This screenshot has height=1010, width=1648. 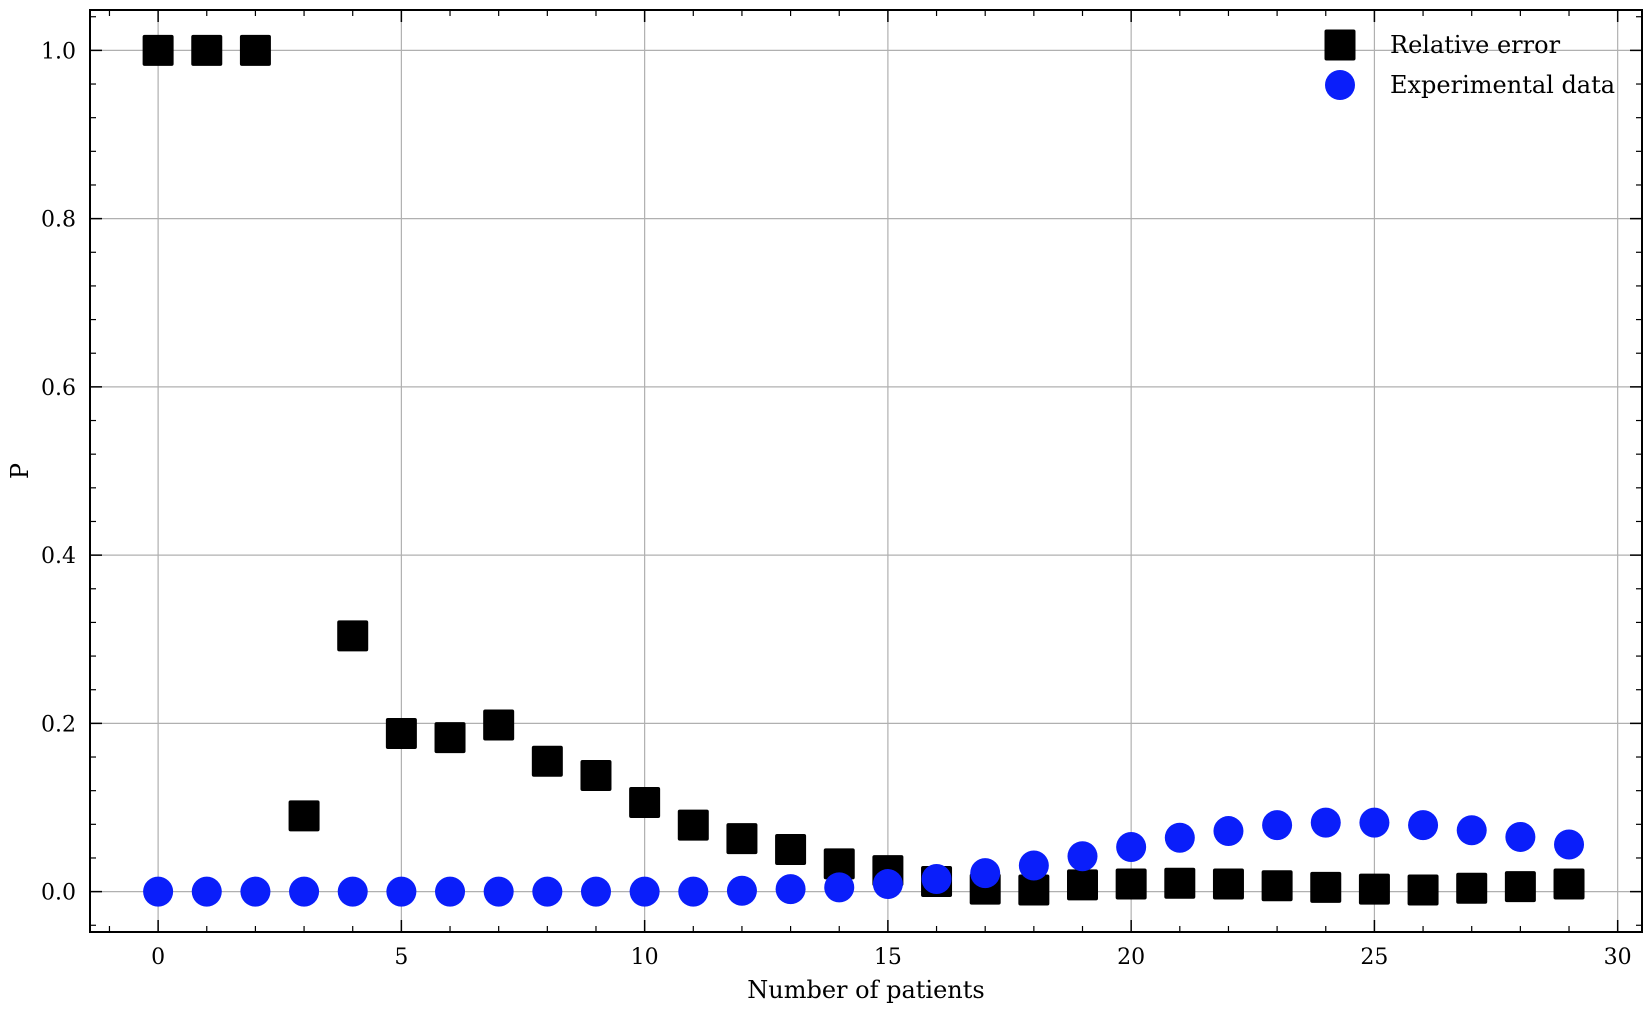 I want to click on x-tick-label: 10, so click(x=645, y=957).